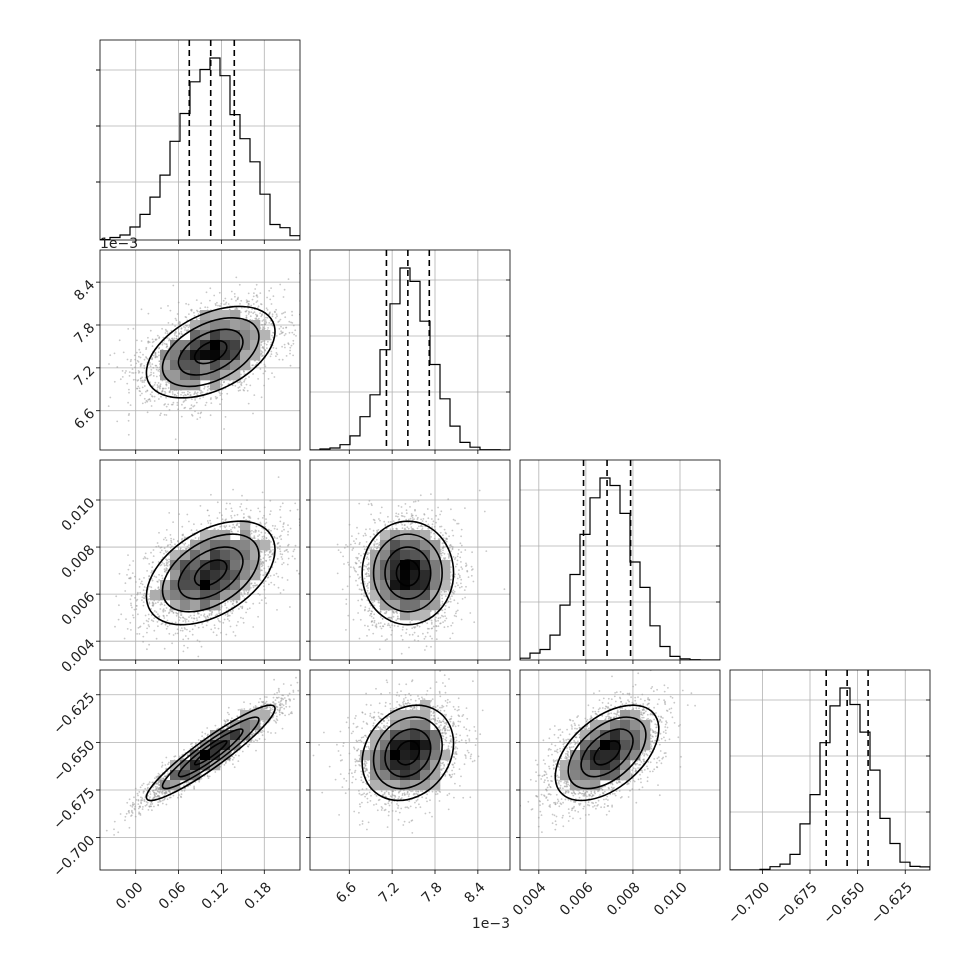  What do you see at coordinates (210, 573) in the screenshot?
I see `contour-line` at bounding box center [210, 573].